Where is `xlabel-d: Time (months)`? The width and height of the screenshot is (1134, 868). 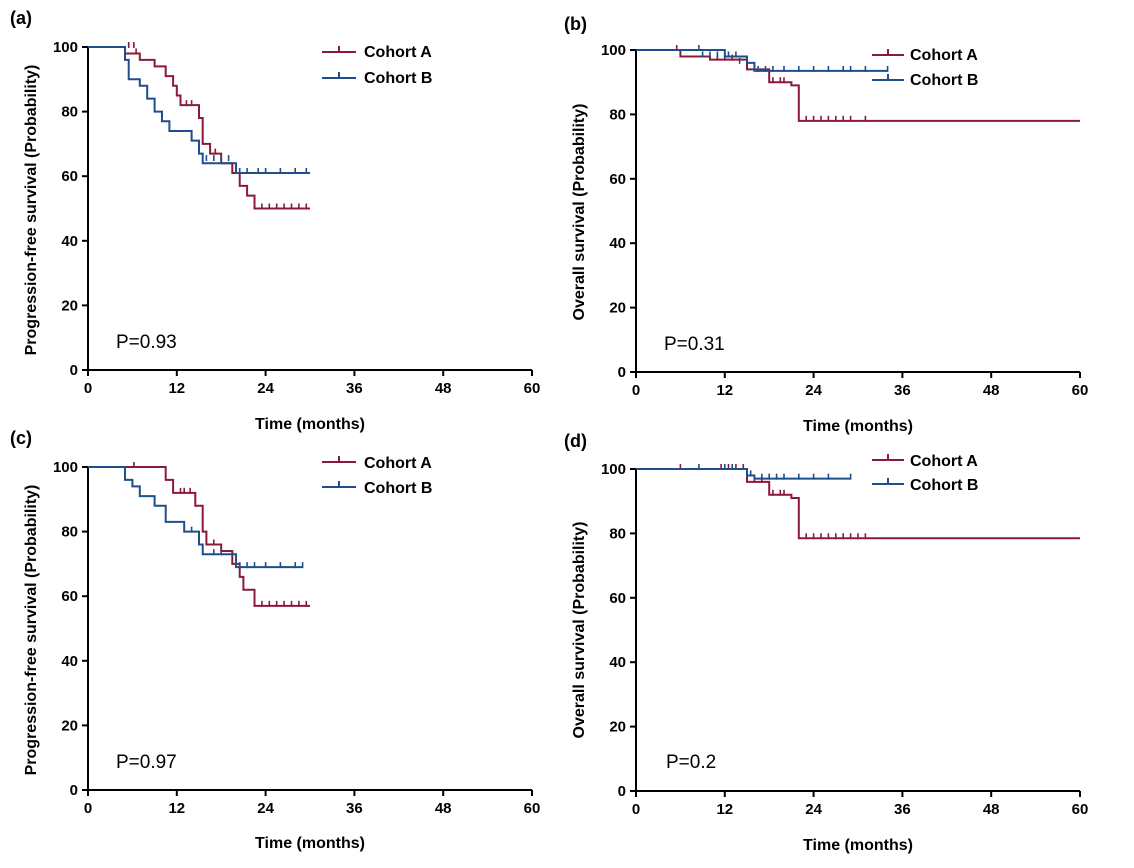
xlabel-d: Time (months) is located at coordinates (858, 845).